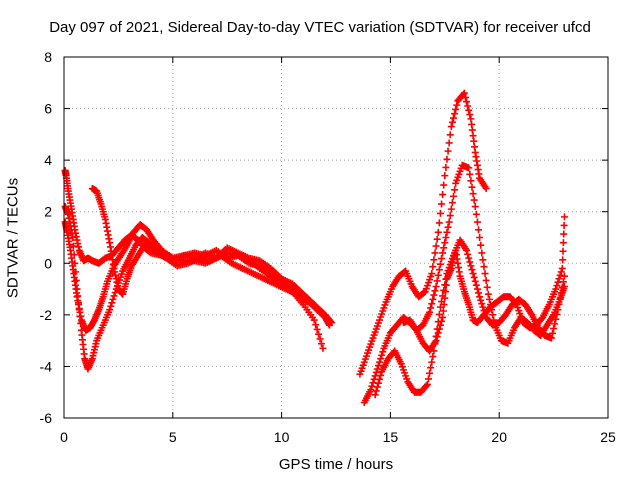 Image resolution: width=640 pixels, height=480 pixels. I want to click on x-axis-label: GPS time / hours, so click(336, 464).